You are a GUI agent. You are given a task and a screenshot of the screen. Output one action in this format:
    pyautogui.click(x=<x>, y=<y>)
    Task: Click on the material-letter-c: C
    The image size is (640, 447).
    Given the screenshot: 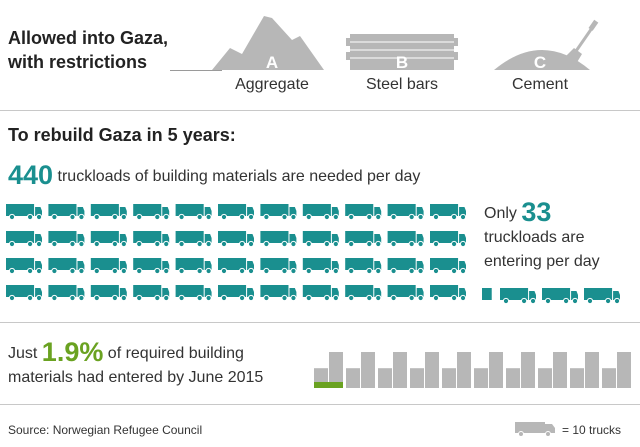 What is the action you would take?
    pyautogui.click(x=540, y=62)
    